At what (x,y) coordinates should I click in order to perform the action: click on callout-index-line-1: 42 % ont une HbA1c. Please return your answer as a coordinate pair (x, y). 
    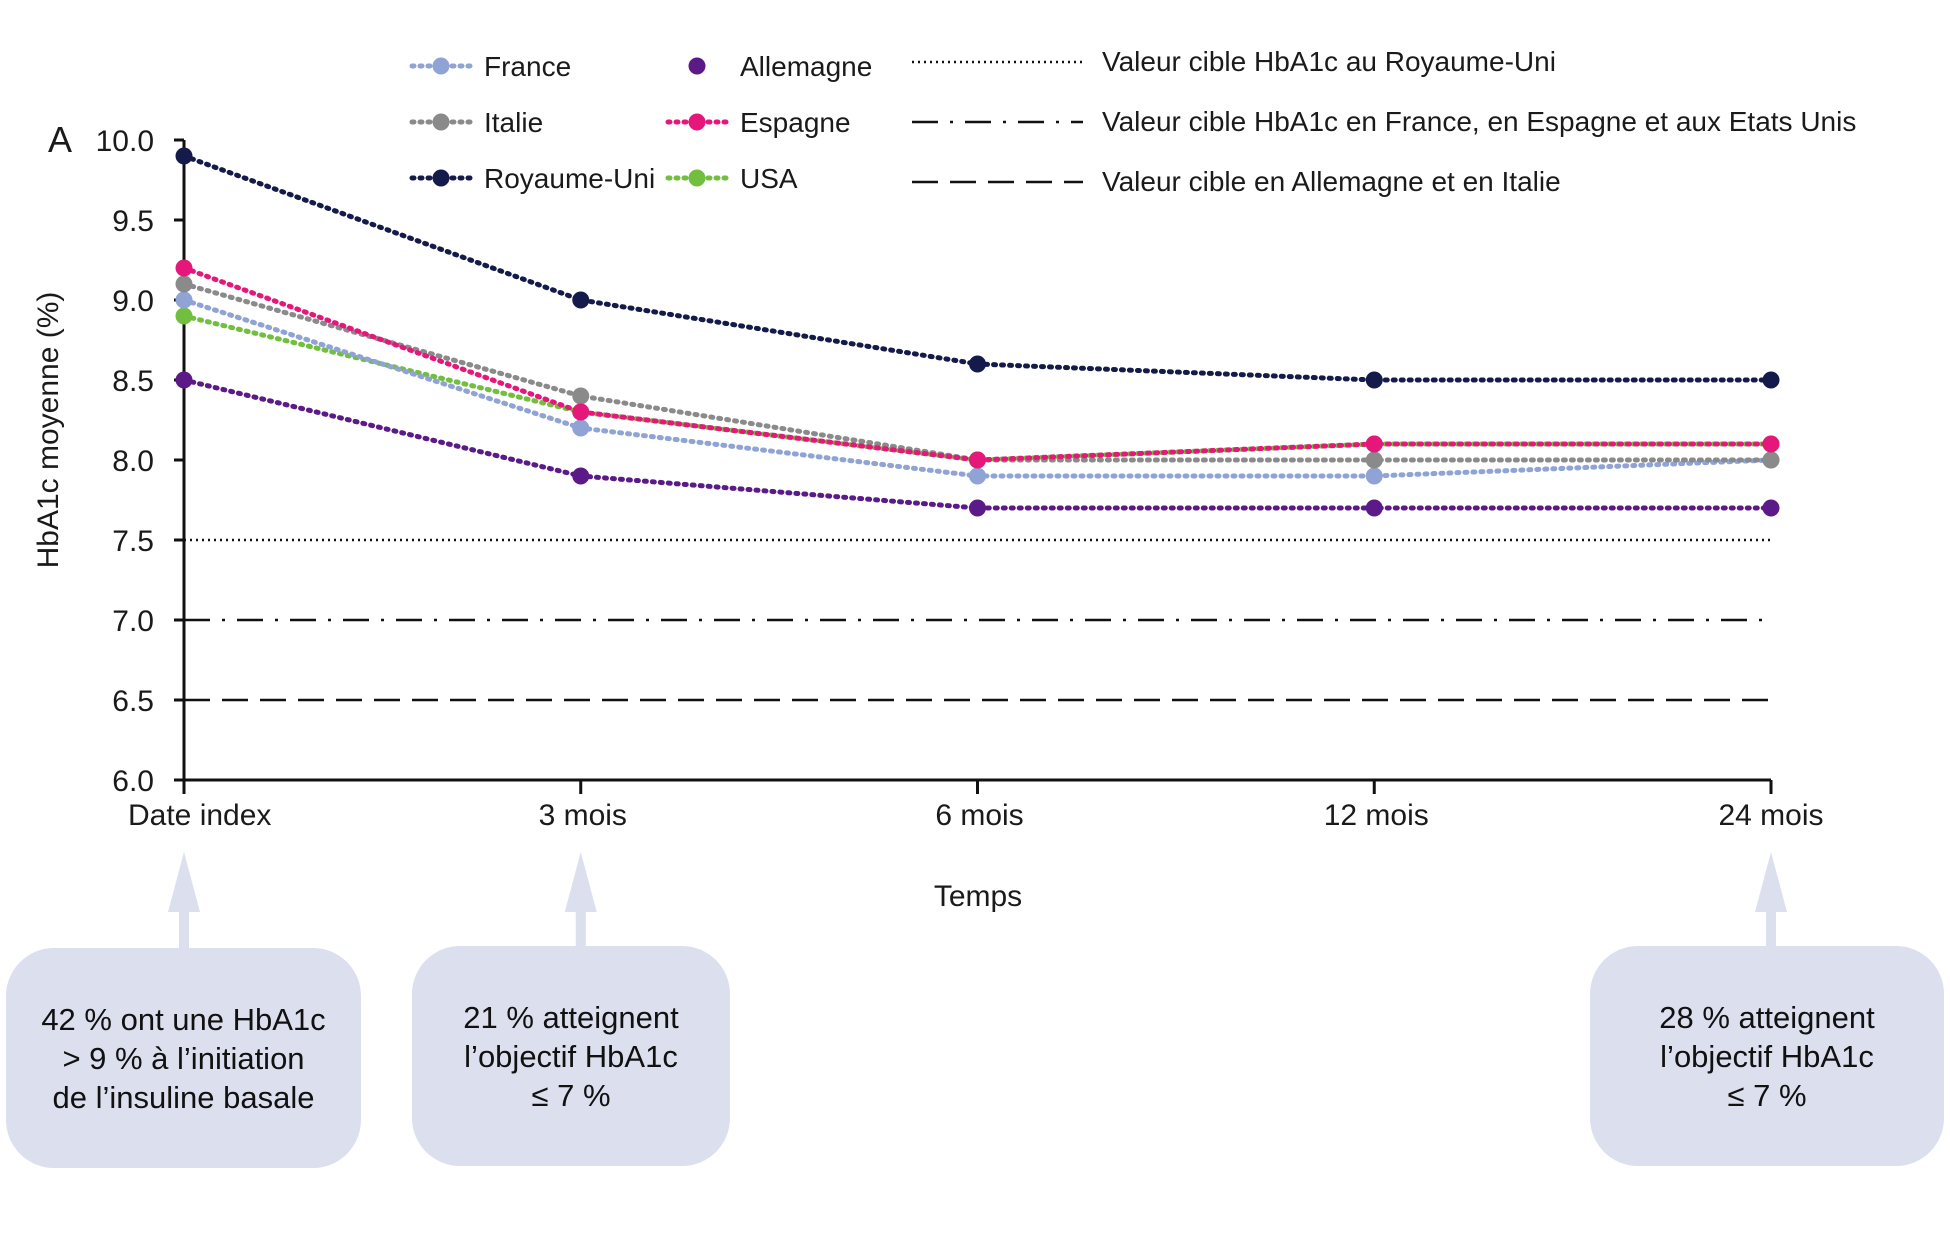
    Looking at the image, I should click on (183, 1019).